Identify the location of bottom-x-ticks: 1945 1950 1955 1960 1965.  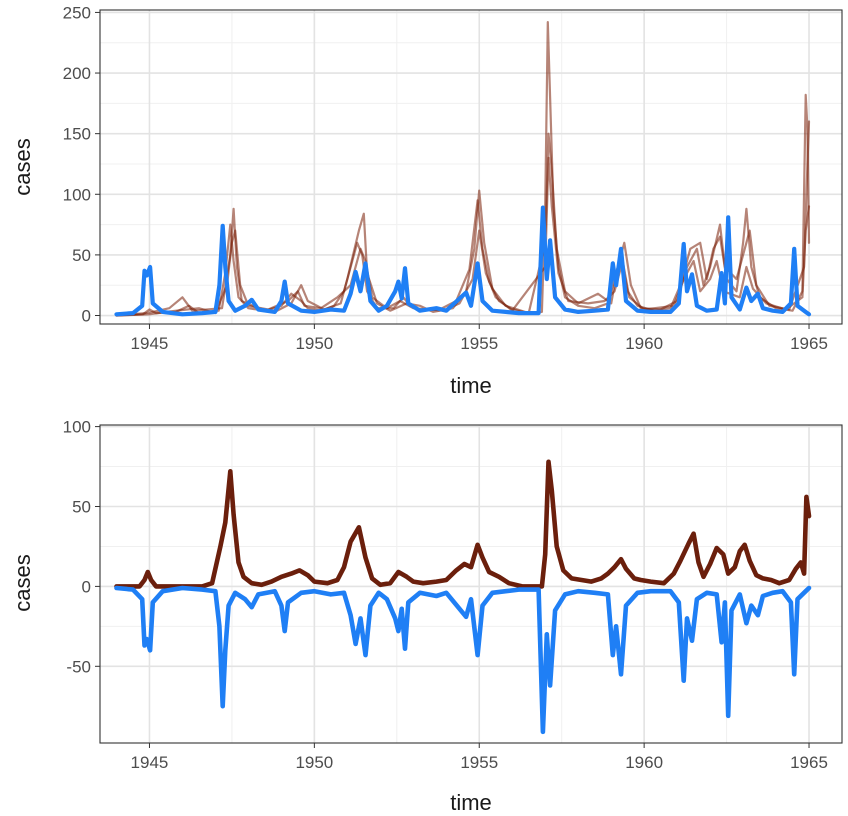
(479, 757).